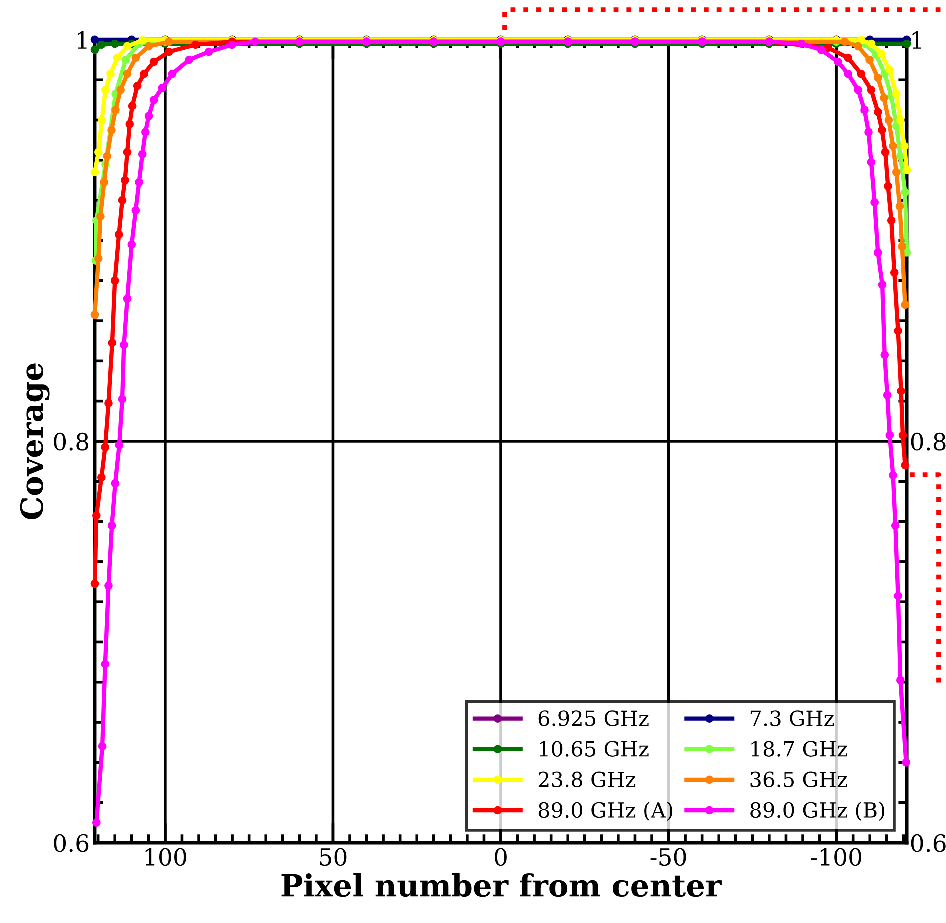  I want to click on x-axis-title: Pixel number from center, so click(502, 885).